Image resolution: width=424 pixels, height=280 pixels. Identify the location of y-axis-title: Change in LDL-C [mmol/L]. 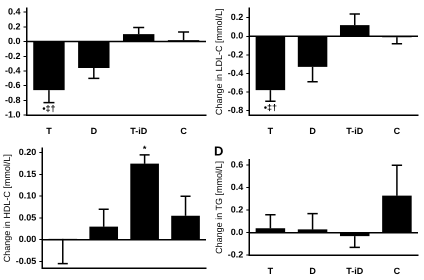
(219, 62).